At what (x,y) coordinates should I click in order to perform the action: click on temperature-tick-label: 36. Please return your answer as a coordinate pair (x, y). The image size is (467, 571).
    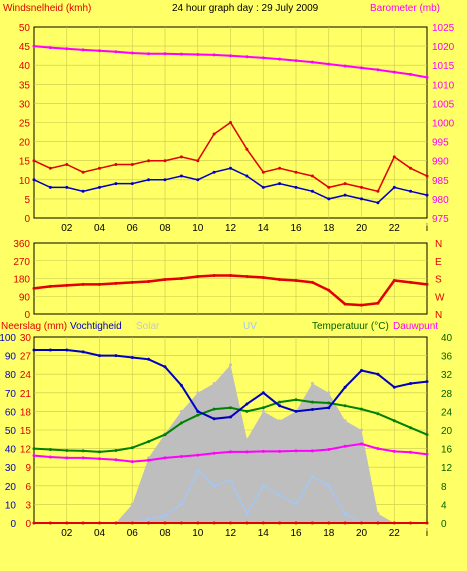
    Looking at the image, I should click on (447, 357).